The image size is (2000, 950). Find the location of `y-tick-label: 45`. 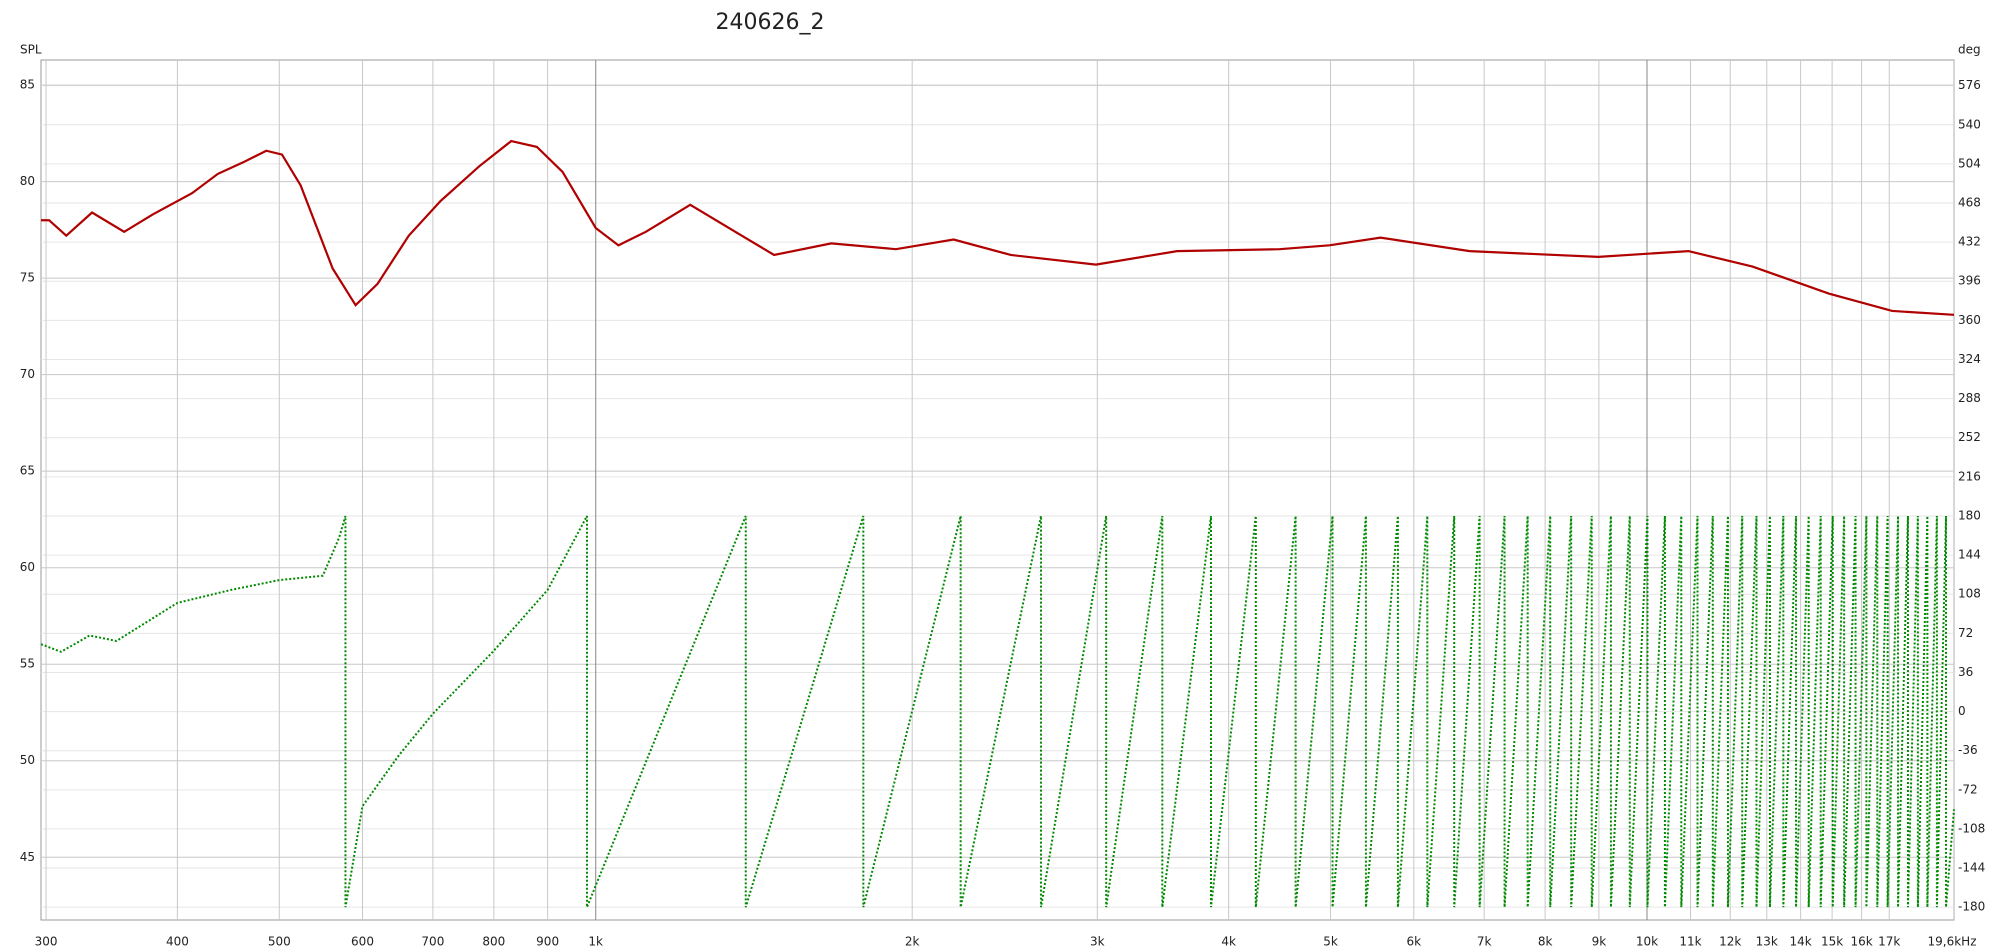

y-tick-label: 45 is located at coordinates (27, 857).